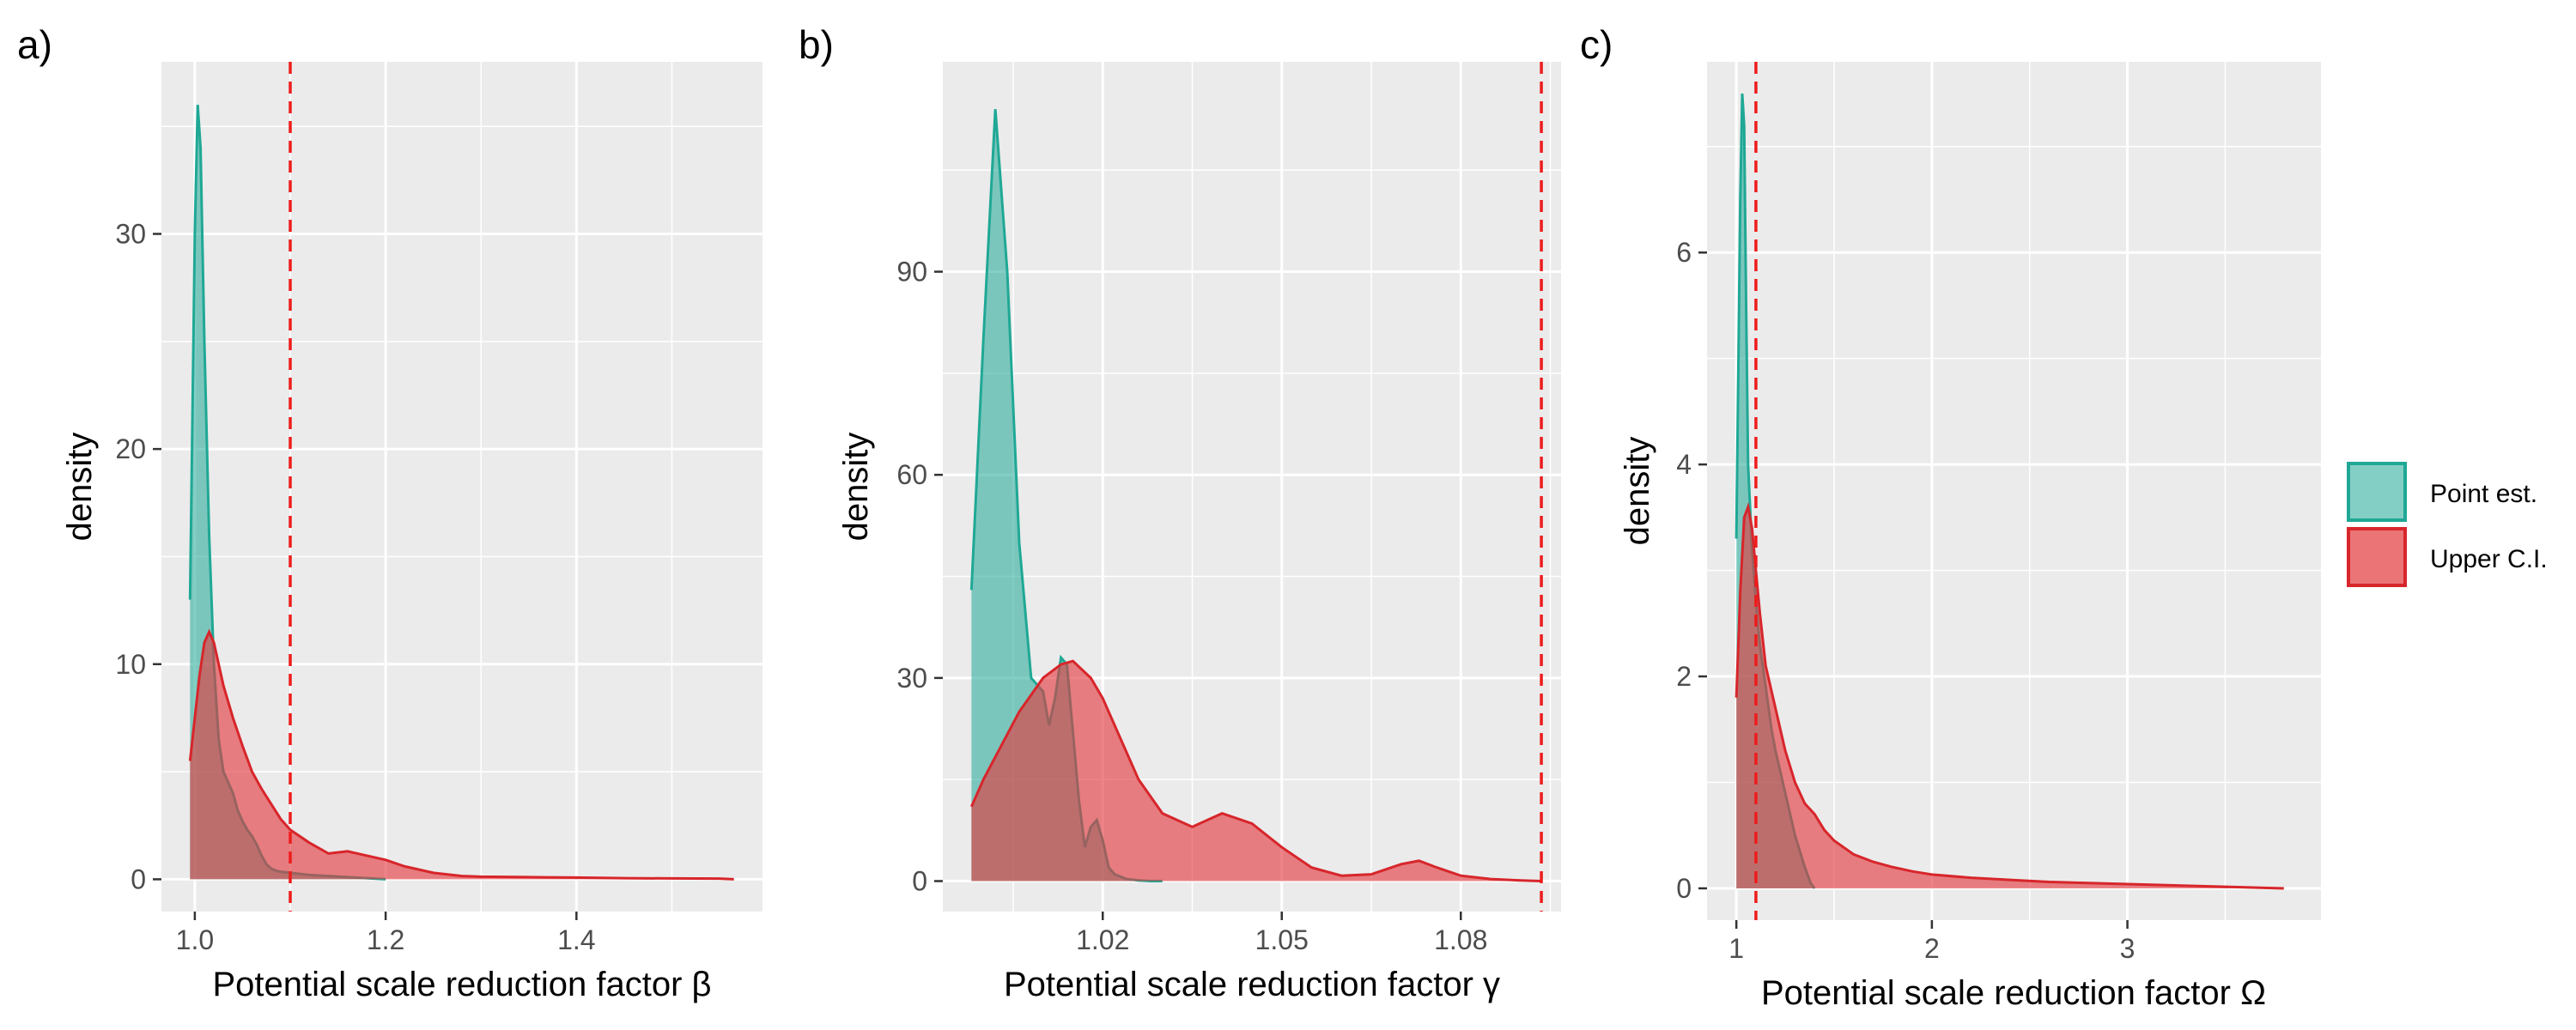 This screenshot has height=1030, width=2576. Describe the element at coordinates (1597, 44) in the screenshot. I see `panel-tag: c)` at that location.